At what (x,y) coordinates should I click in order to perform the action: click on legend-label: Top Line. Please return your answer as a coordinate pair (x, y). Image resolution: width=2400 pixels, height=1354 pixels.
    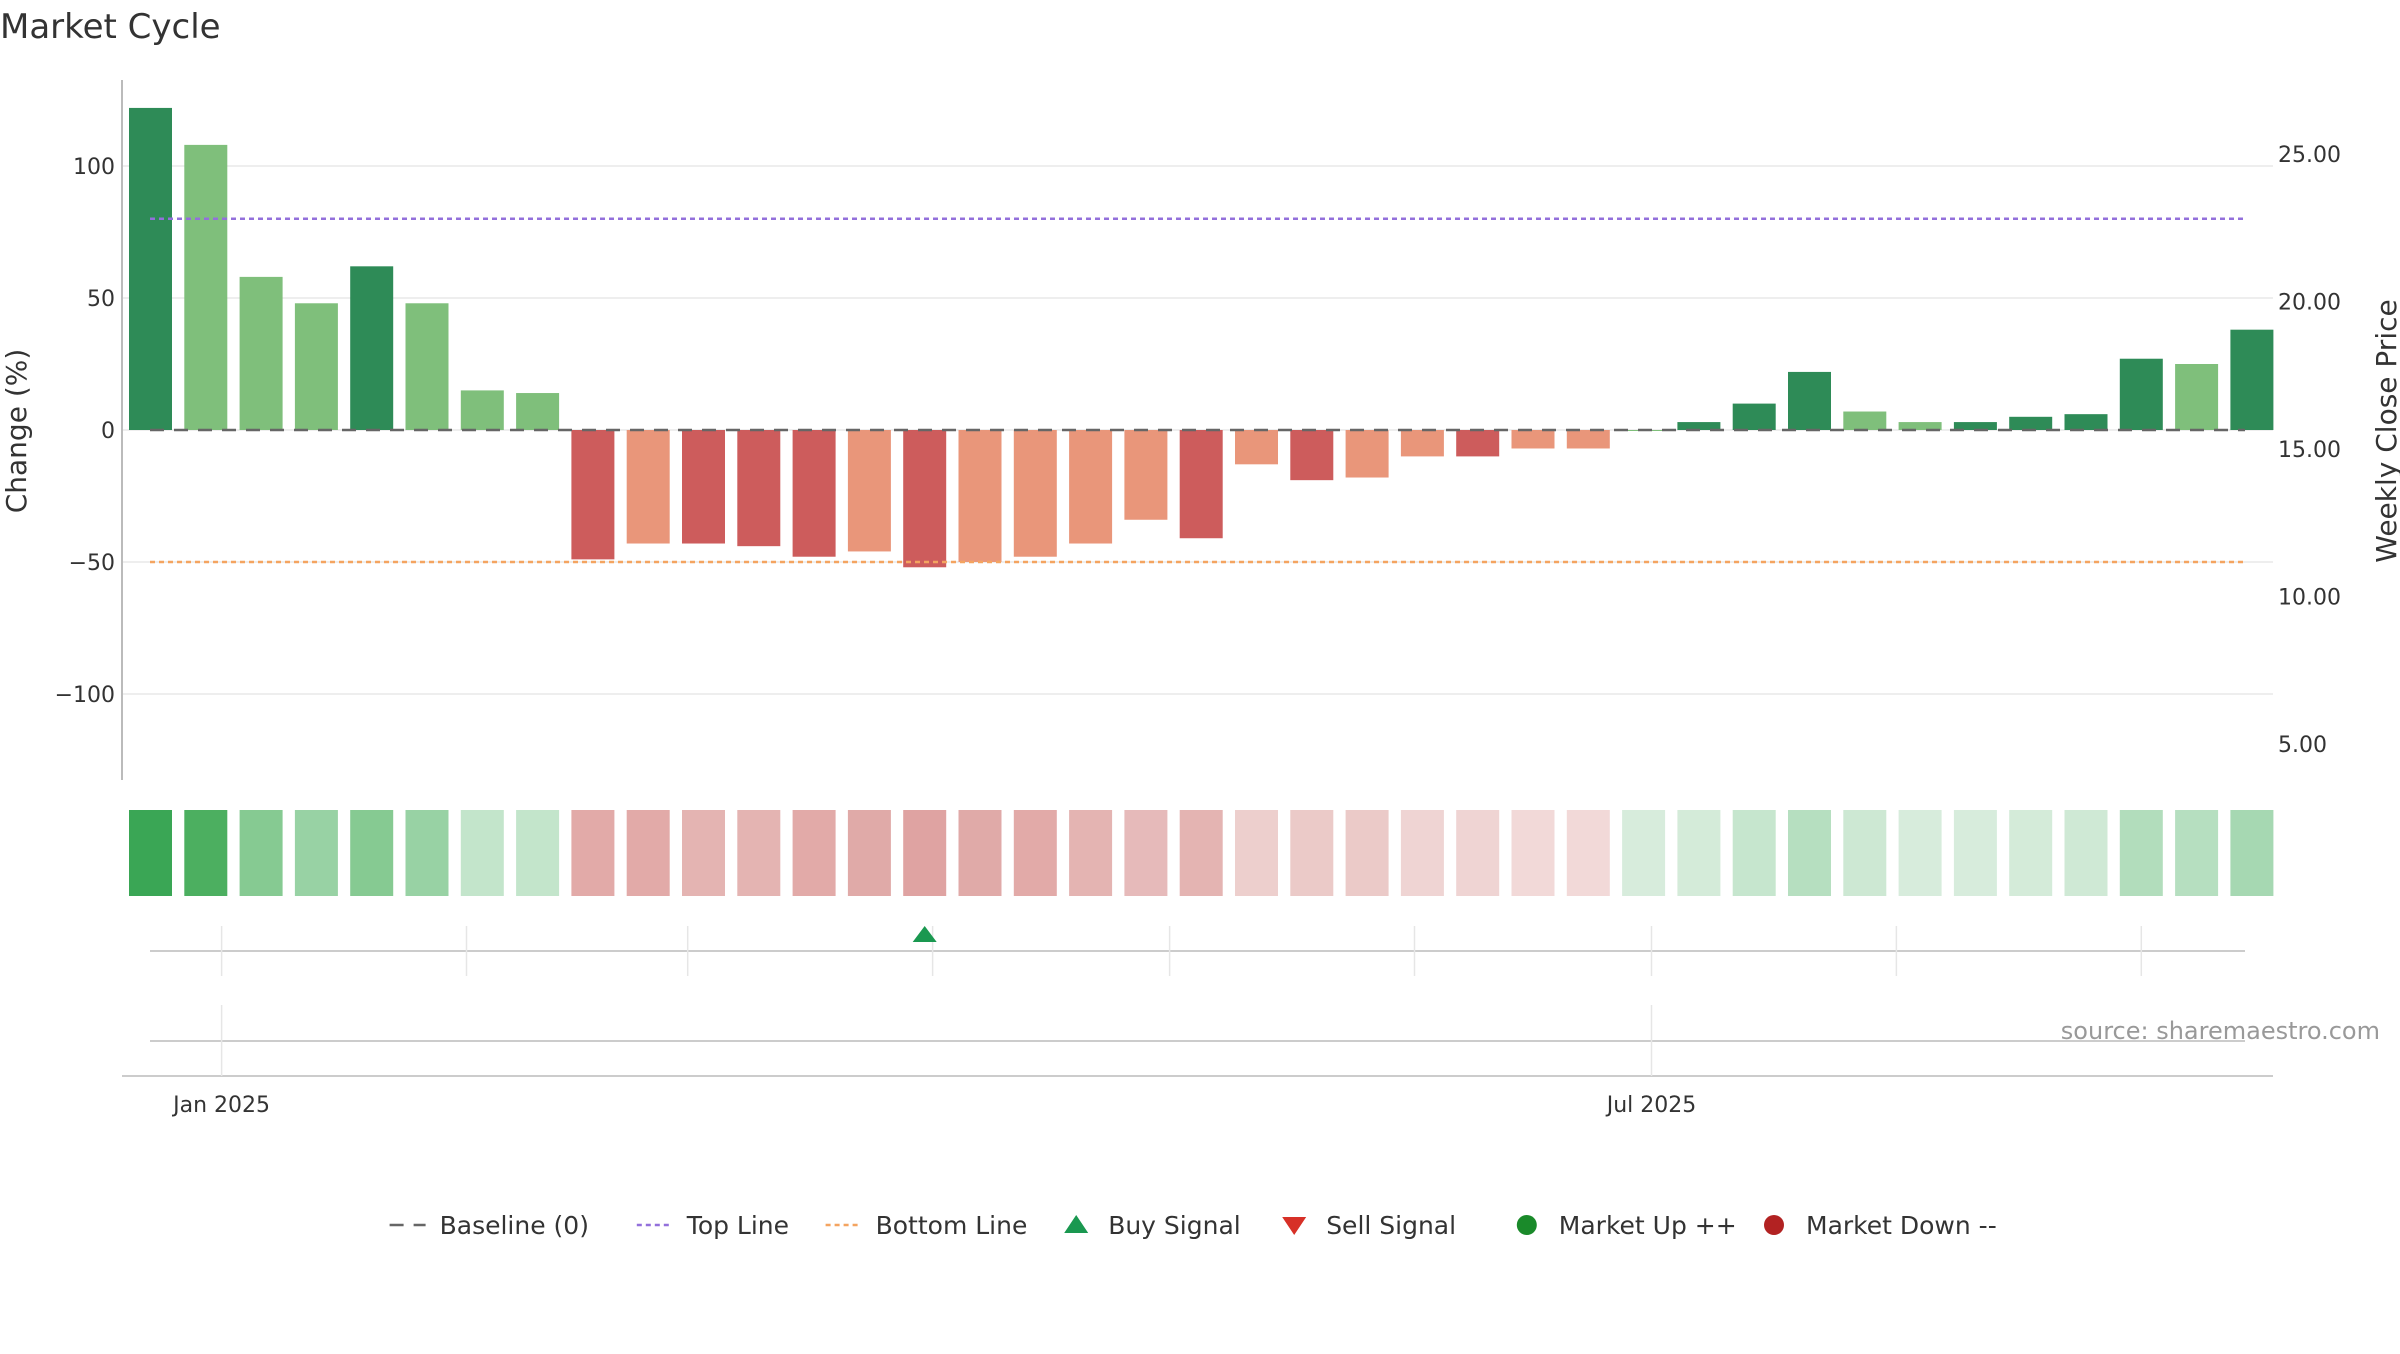
    Looking at the image, I should click on (737, 1225).